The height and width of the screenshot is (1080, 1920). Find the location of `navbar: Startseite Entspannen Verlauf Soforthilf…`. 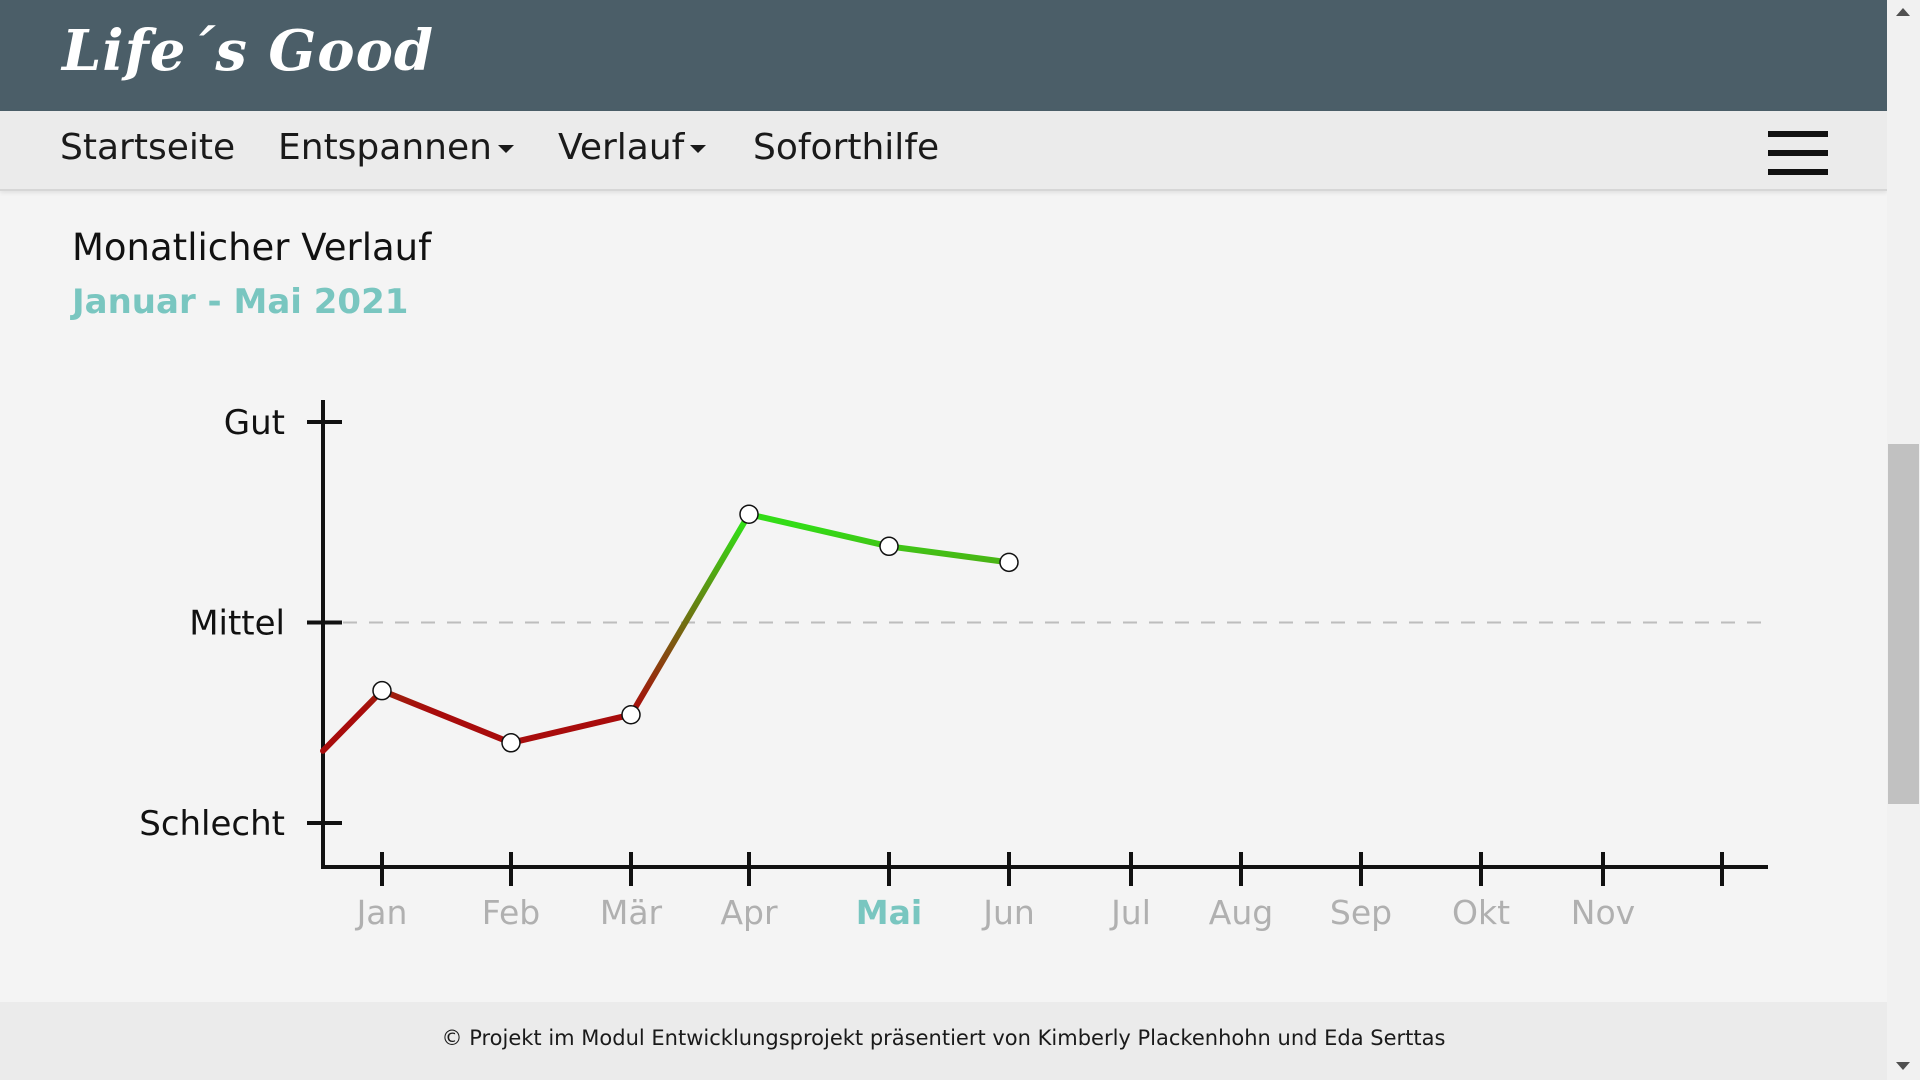

navbar: Startseite Entspannen Verlauf Soforthilf… is located at coordinates (943, 151).